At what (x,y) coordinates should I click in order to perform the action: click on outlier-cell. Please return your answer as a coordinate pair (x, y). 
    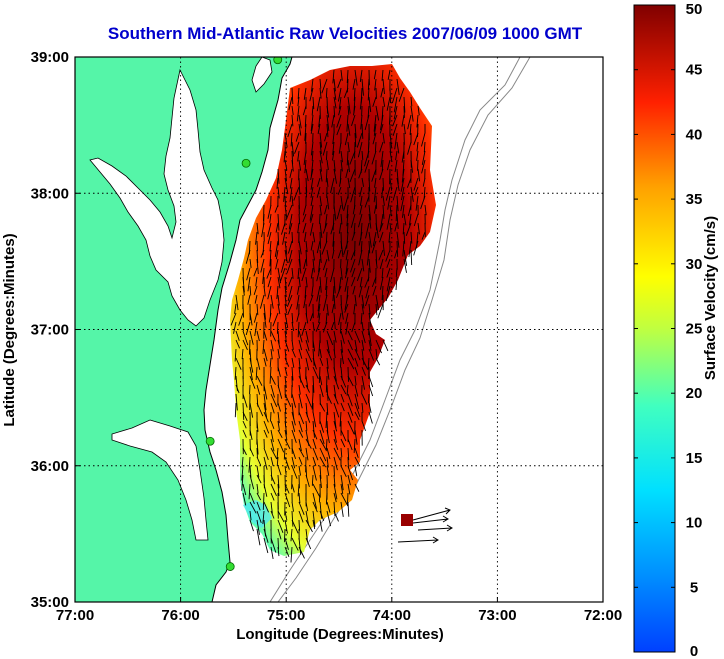
    Looking at the image, I should click on (407, 520).